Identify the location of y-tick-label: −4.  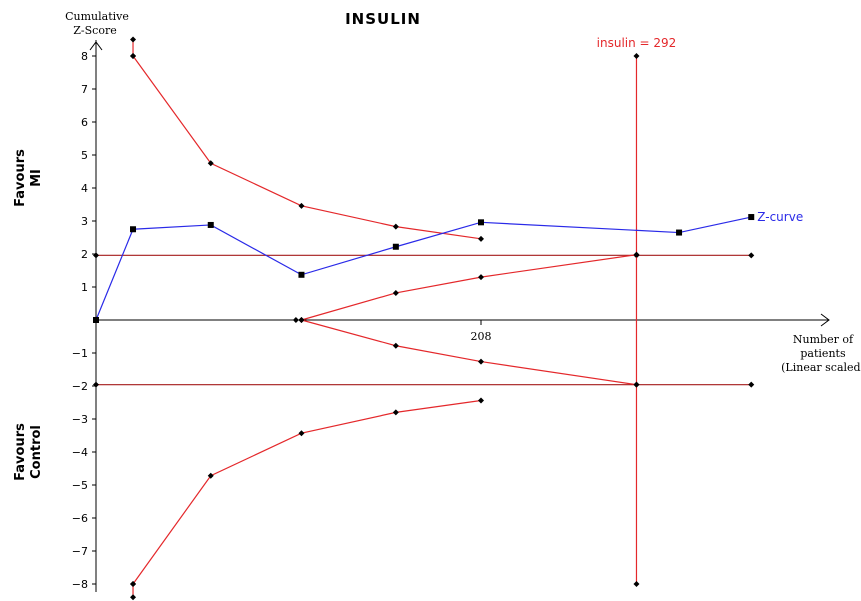
(80, 452).